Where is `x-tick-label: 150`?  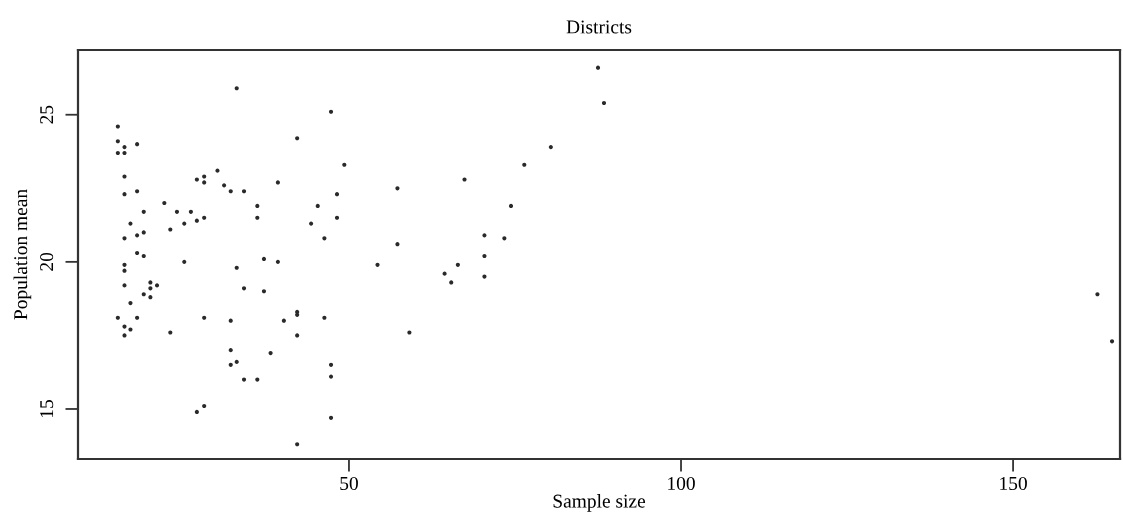 x-tick-label: 150 is located at coordinates (1013, 483).